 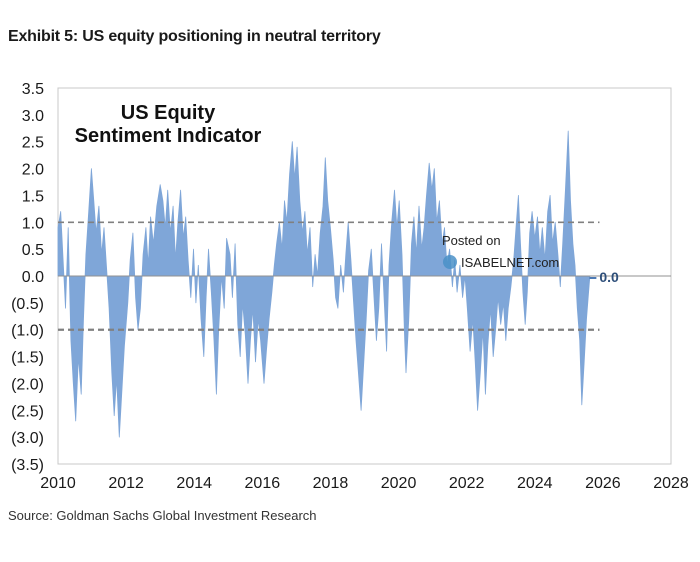 I want to click on x-tick-label: 2018, so click(x=331, y=483).